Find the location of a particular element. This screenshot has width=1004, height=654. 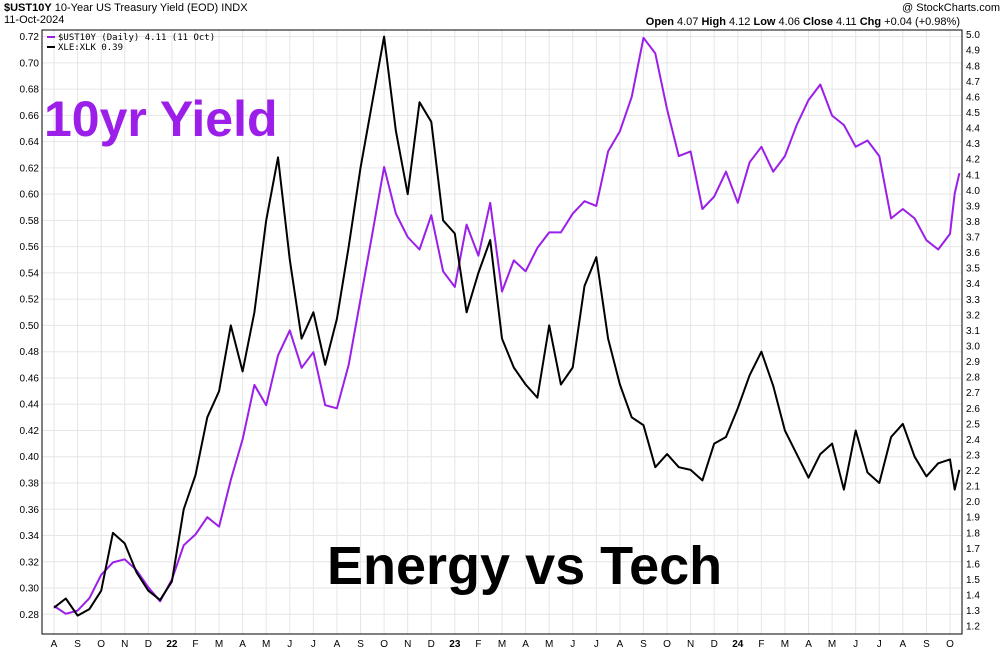

left-tick-label: 0.30 is located at coordinates (30, 589).